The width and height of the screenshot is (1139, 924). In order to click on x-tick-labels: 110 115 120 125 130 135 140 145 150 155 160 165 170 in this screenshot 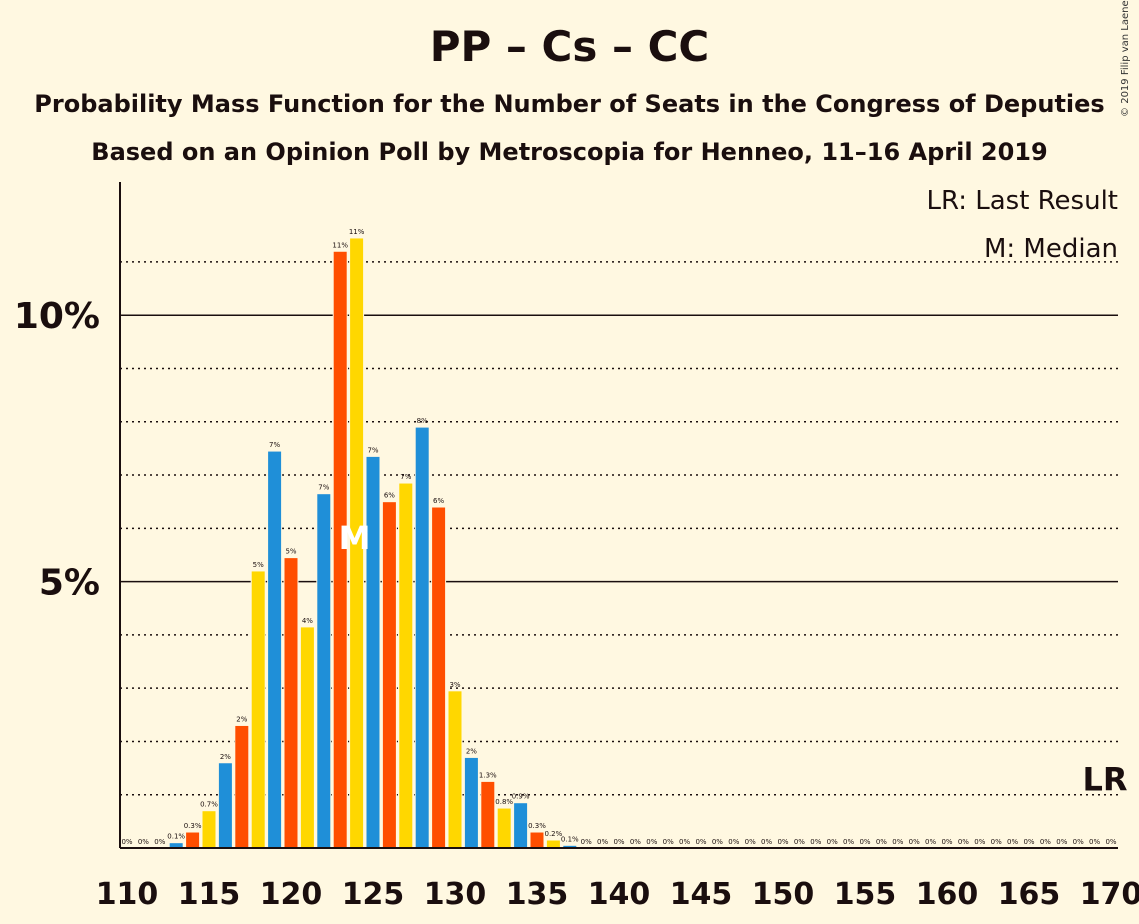, I will do `click(617, 894)`.